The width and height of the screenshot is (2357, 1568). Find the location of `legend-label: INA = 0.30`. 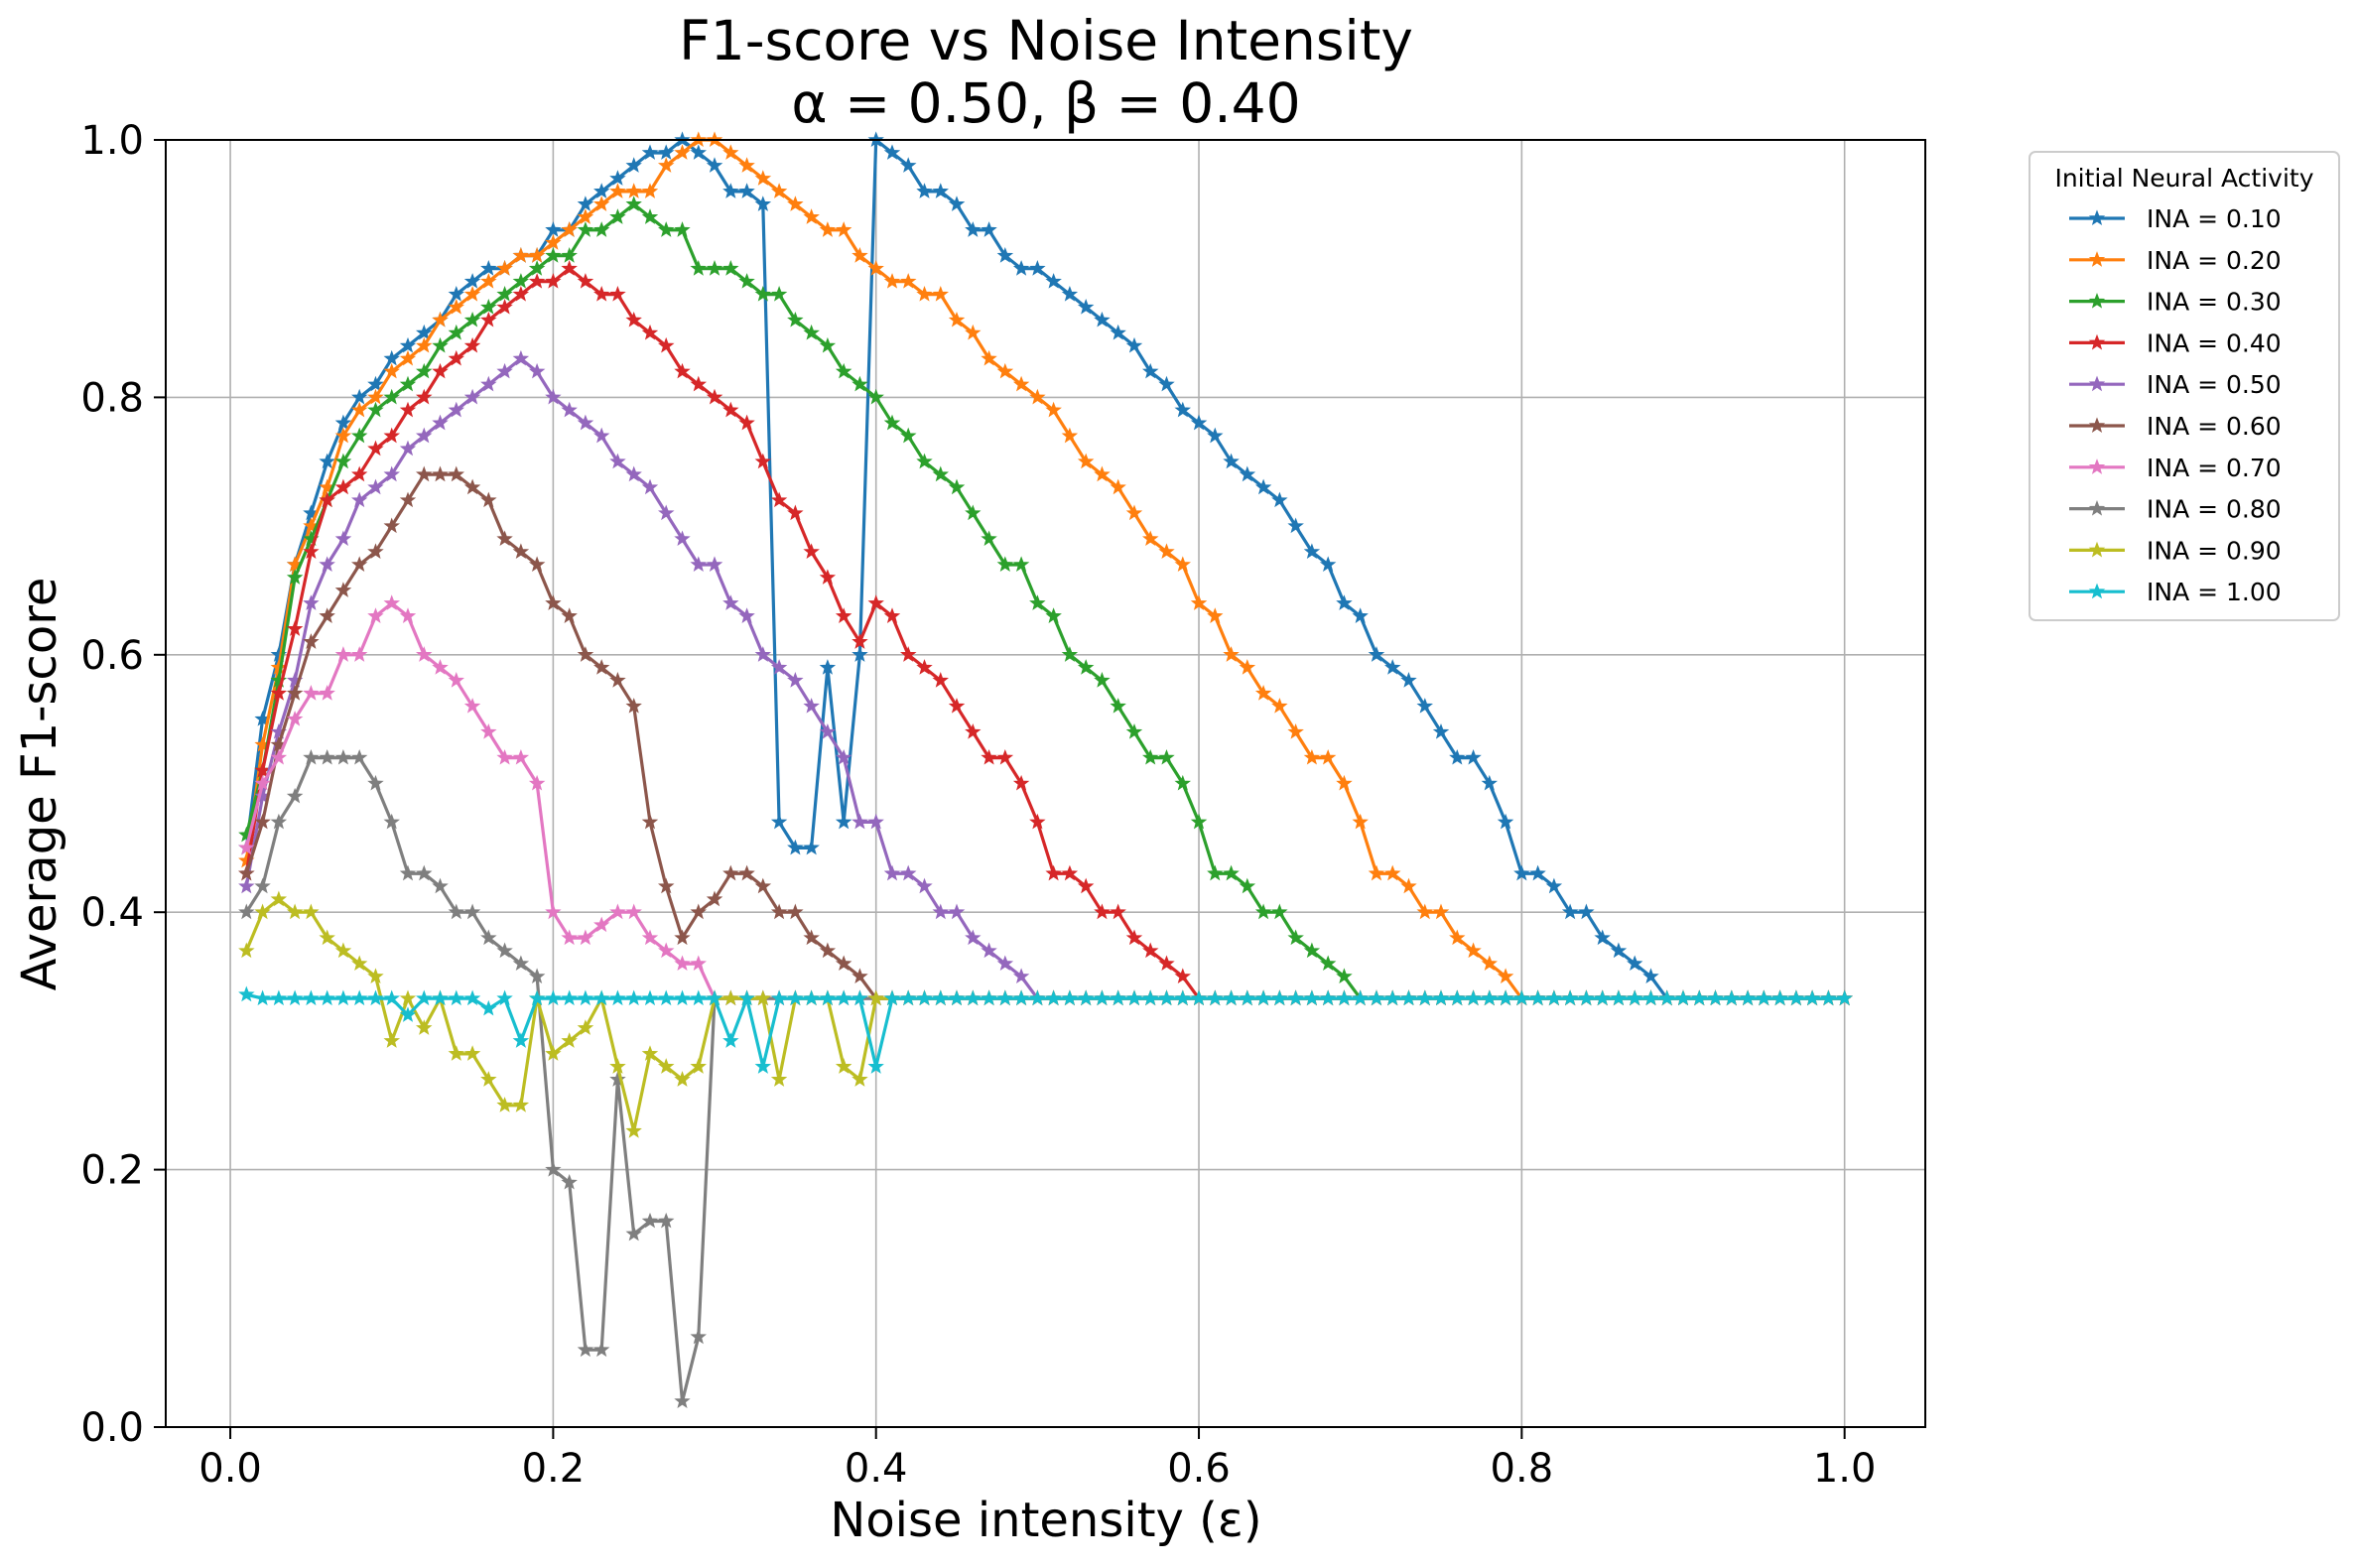

legend-label: INA = 0.30 is located at coordinates (2214, 302).